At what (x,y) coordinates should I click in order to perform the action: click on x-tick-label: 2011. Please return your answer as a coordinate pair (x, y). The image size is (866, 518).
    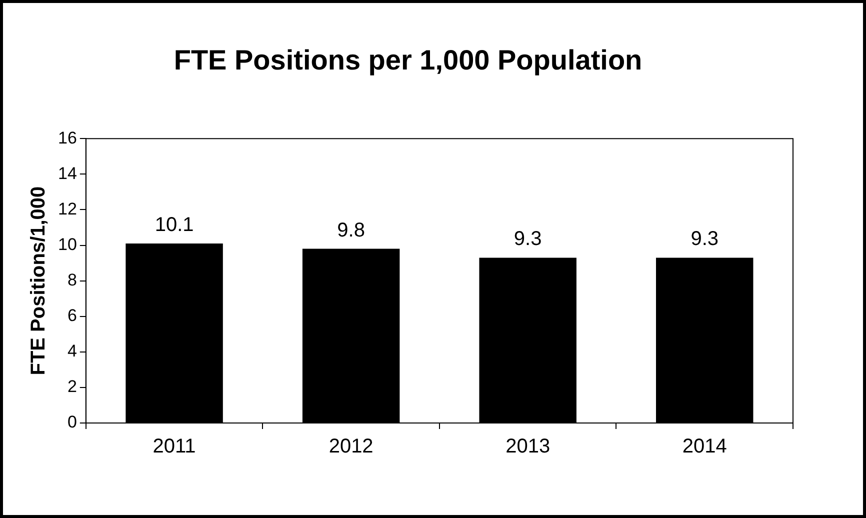
    Looking at the image, I should click on (174, 447).